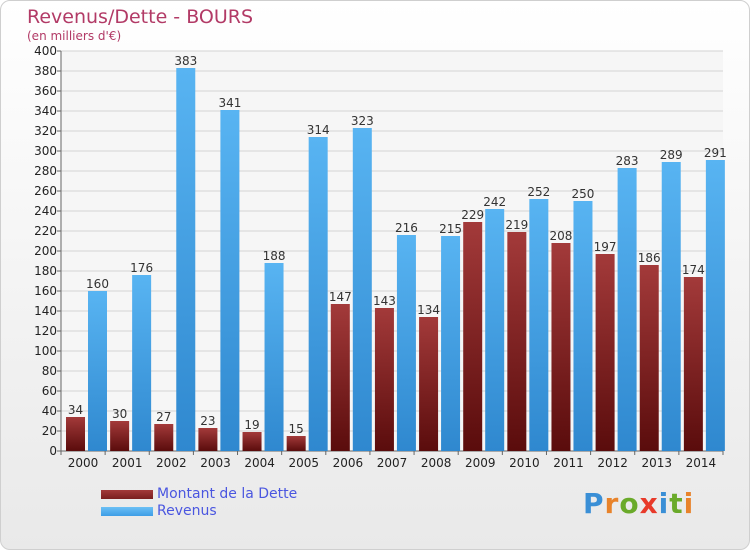 Image resolution: width=750 pixels, height=550 pixels. What do you see at coordinates (45, 251) in the screenshot?
I see `y-tick-label: 200` at bounding box center [45, 251].